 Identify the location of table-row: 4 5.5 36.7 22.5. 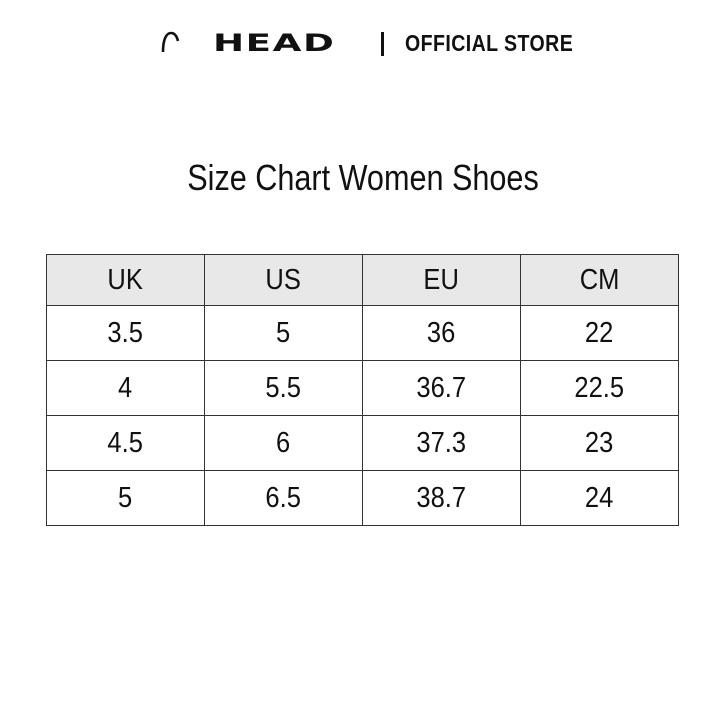
(362, 388).